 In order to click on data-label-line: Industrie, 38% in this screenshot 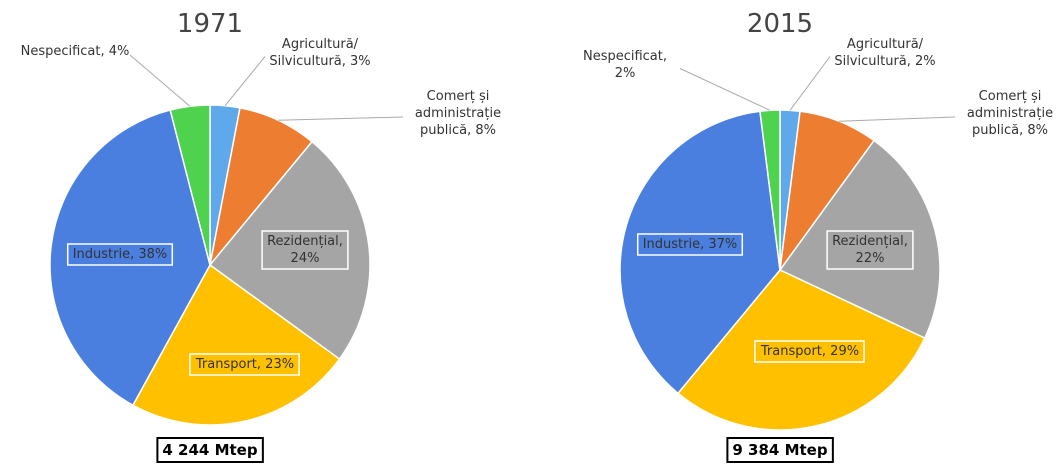, I will do `click(120, 254)`.